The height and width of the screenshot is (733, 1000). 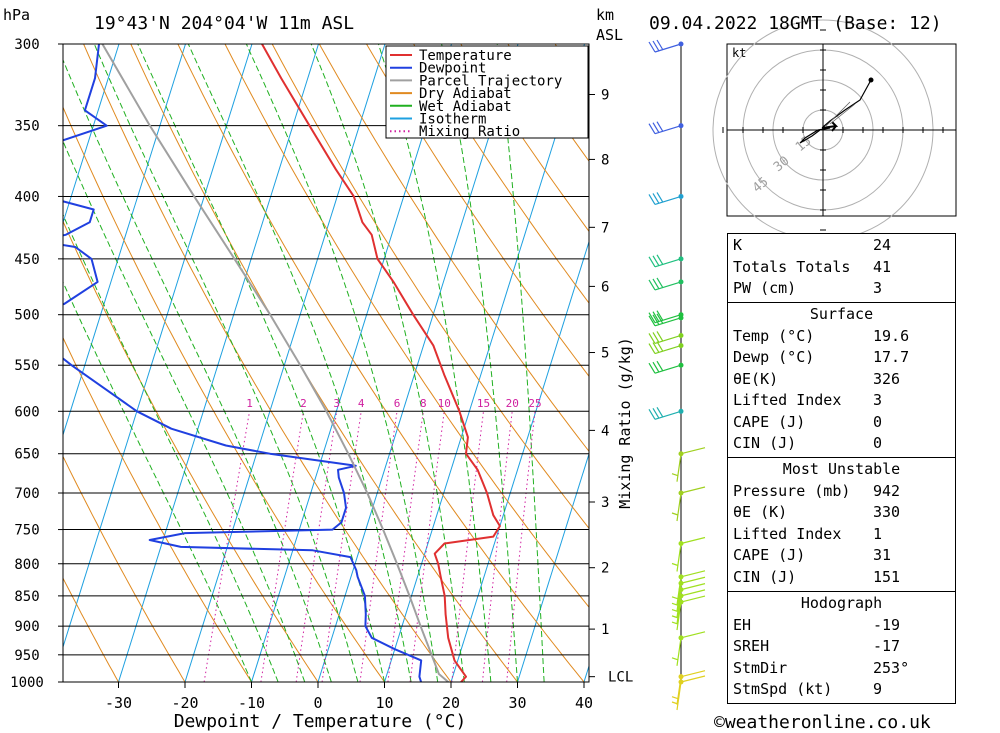 What do you see at coordinates (451, 703) in the screenshot?
I see `temperature-tick-label: 20` at bounding box center [451, 703].